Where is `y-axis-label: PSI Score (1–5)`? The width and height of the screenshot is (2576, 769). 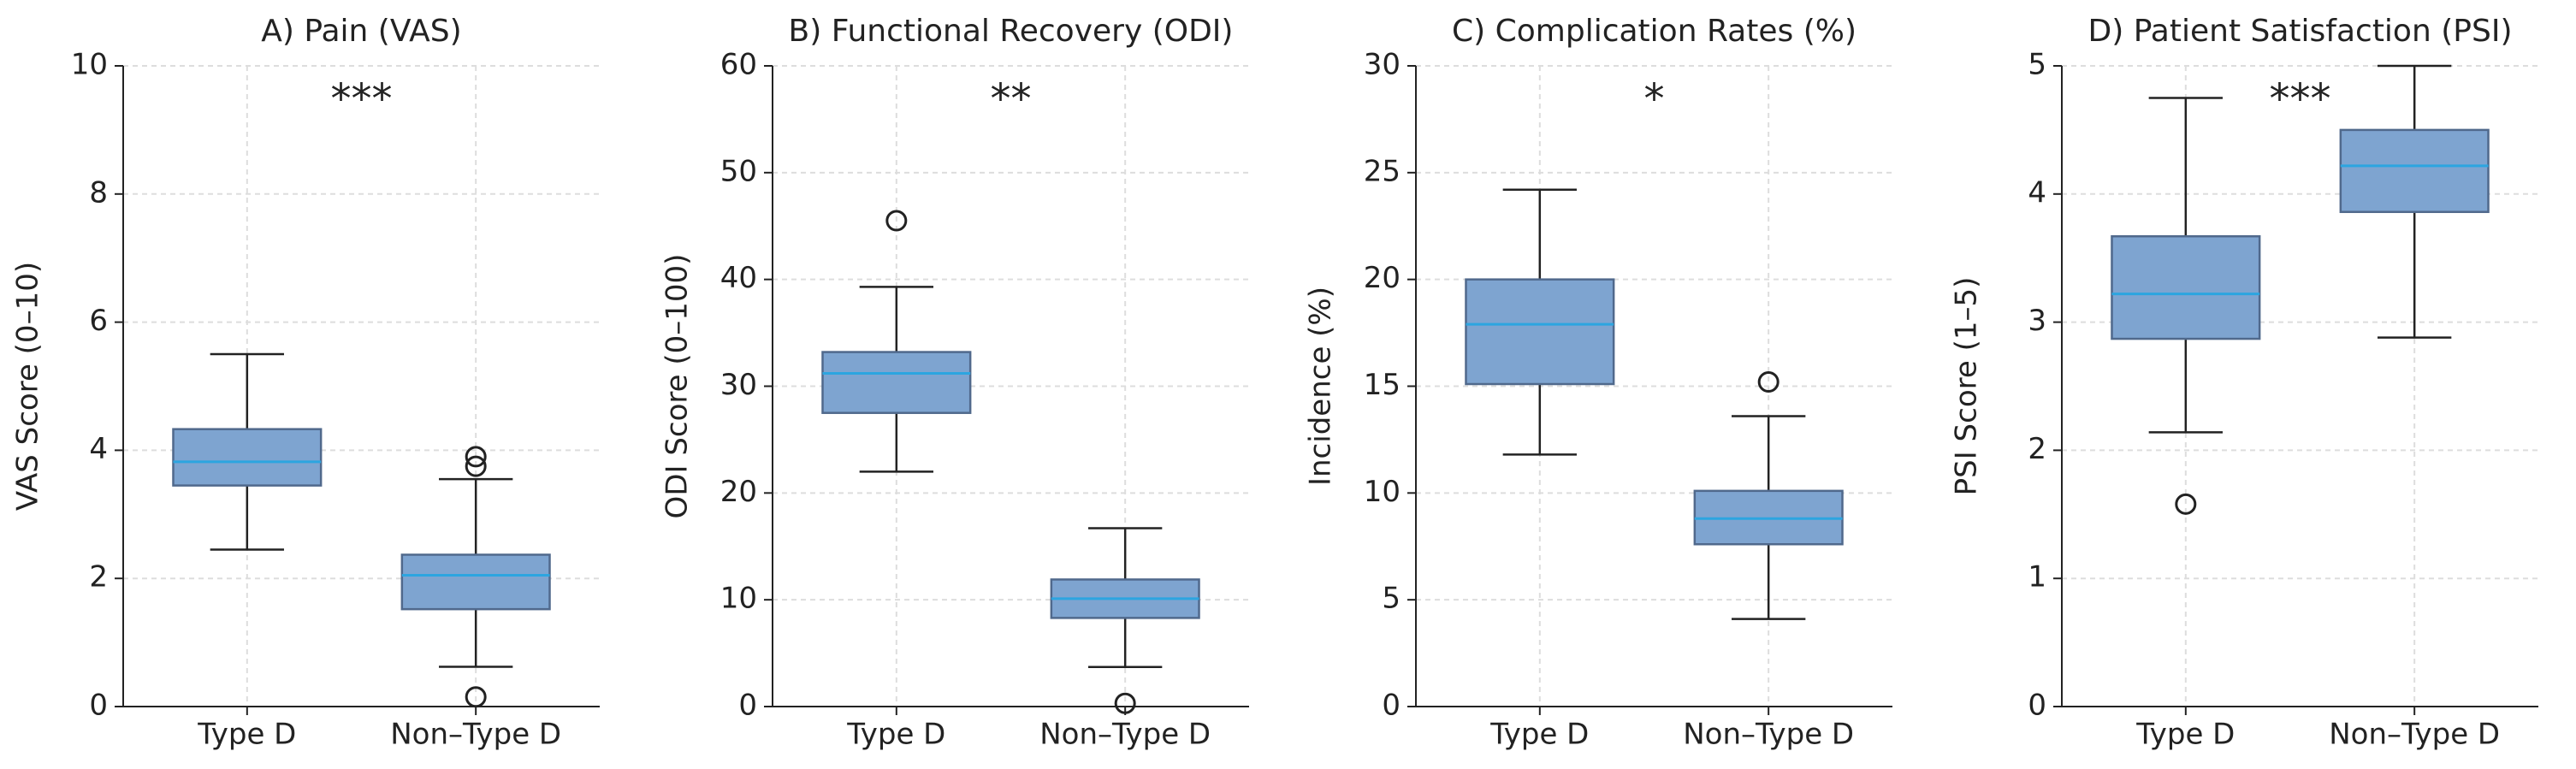 y-axis-label: PSI Score (1–5) is located at coordinates (1967, 386).